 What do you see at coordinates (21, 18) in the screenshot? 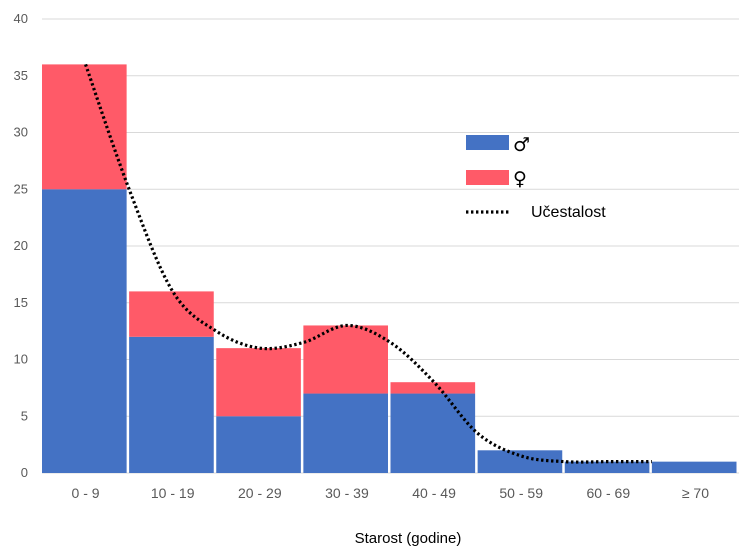
I see `y-tick-label-8: 40` at bounding box center [21, 18].